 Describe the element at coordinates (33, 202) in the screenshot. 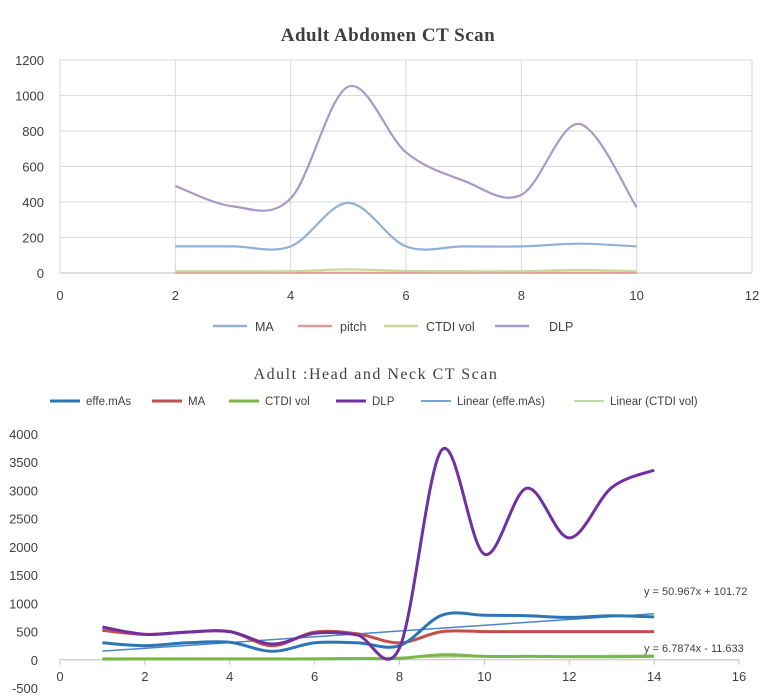

I see `y-tick-label: 400` at that location.